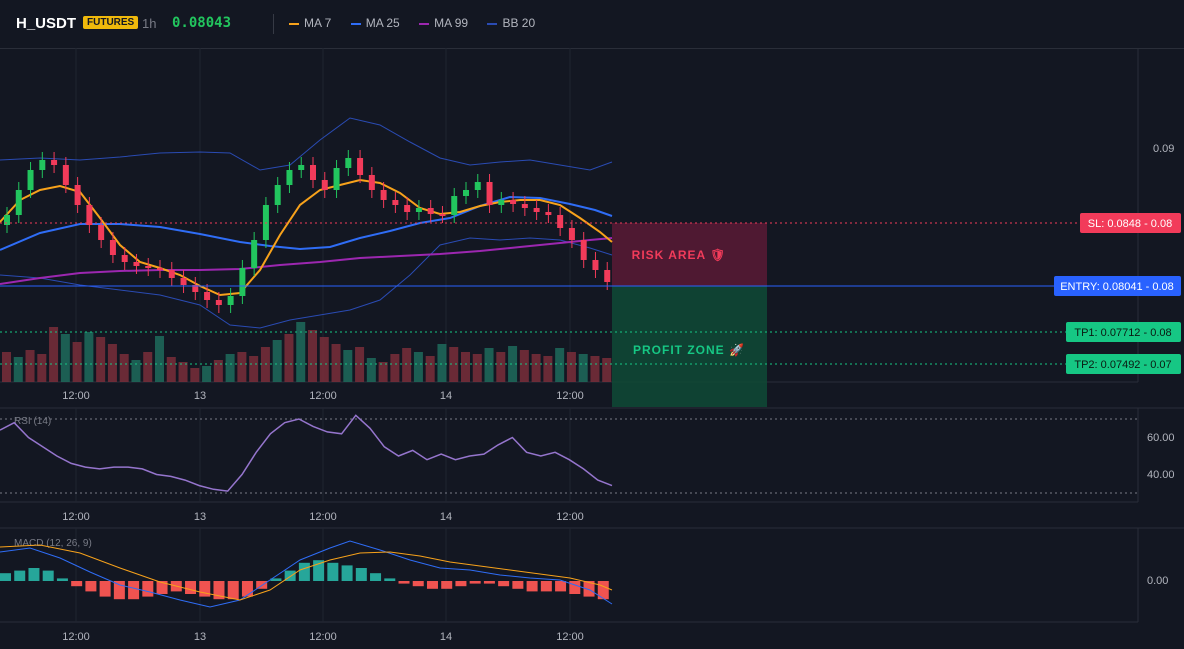 The image size is (1184, 649). Describe the element at coordinates (511, 23) in the screenshot. I see `legend-bb20: BB 20` at that location.